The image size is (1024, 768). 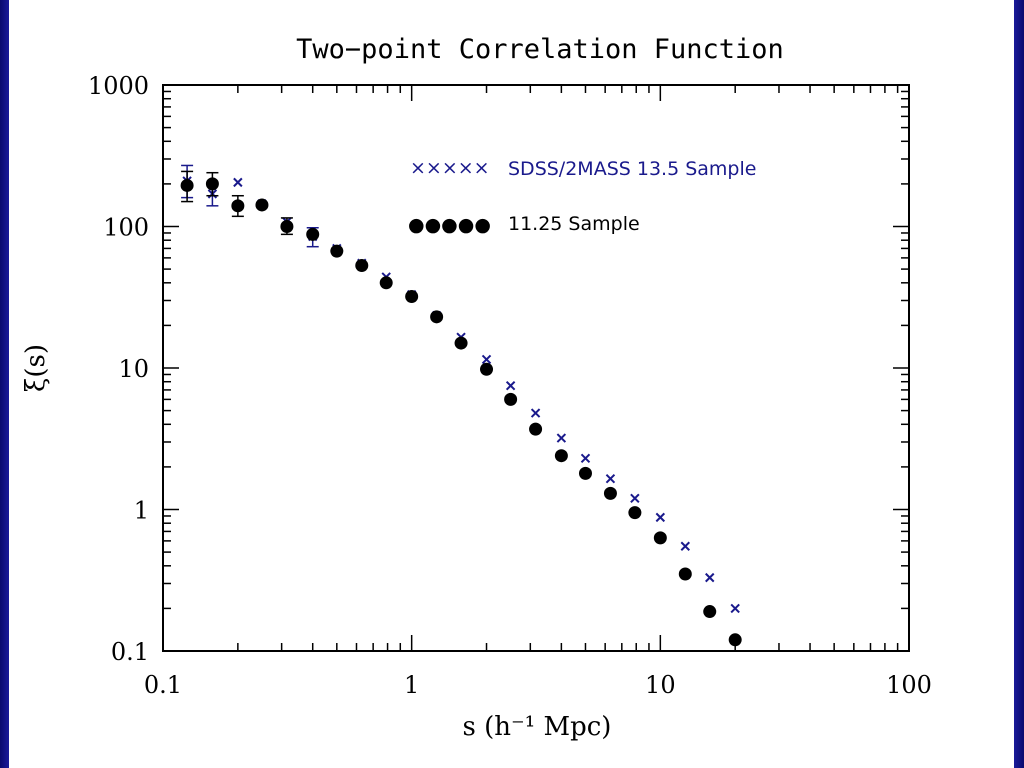 What do you see at coordinates (632, 169) in the screenshot?
I see `legend-label-sdss: SDSS/2MASS 13.5 Sample` at bounding box center [632, 169].